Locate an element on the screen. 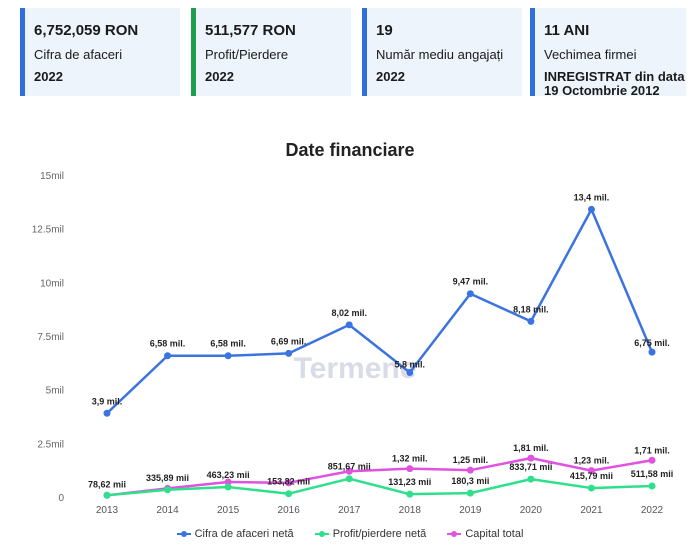  data-label: 5,8 mil. is located at coordinates (410, 364).